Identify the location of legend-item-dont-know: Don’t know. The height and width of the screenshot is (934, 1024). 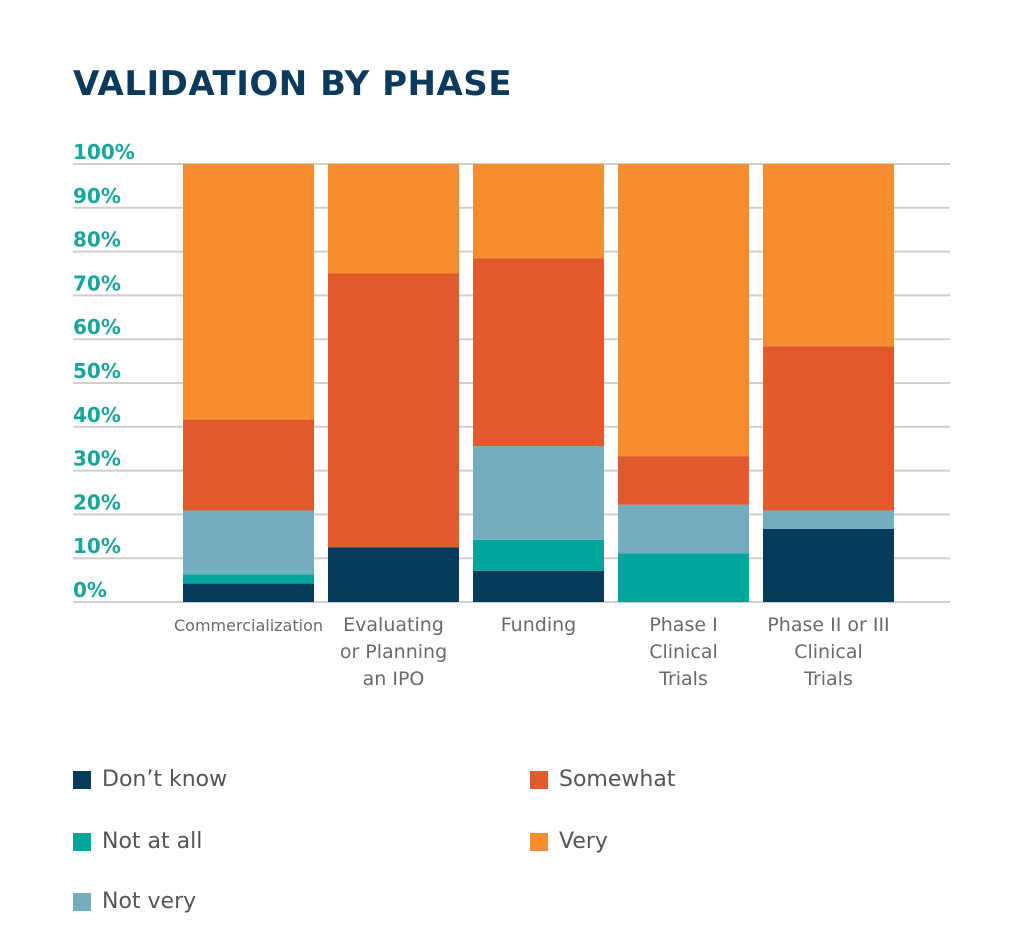
(150, 779).